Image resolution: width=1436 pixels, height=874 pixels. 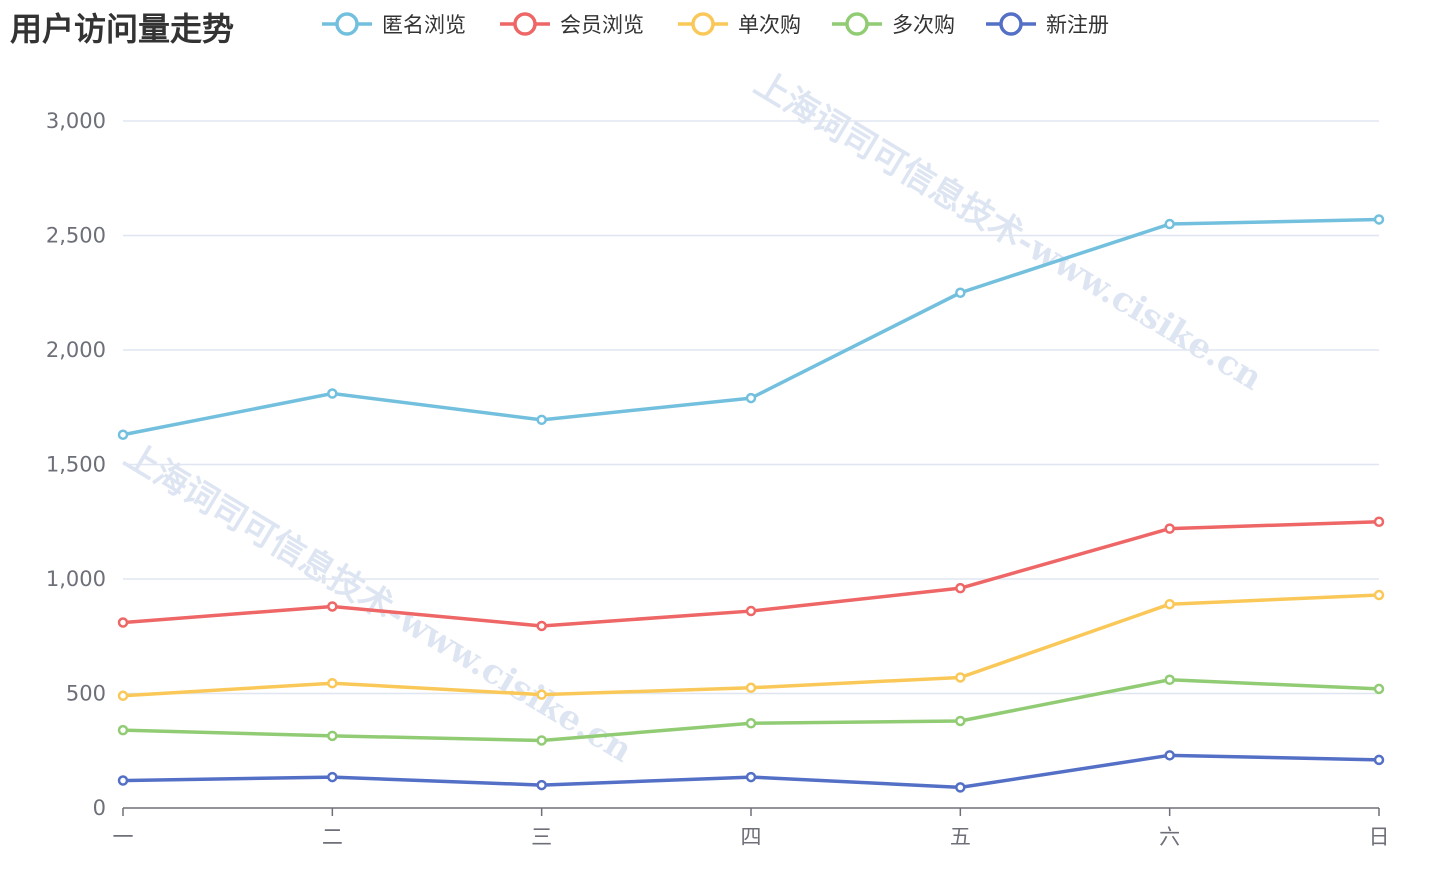 What do you see at coordinates (122, 29) in the screenshot?
I see `chart-title: 用户访问量走势` at bounding box center [122, 29].